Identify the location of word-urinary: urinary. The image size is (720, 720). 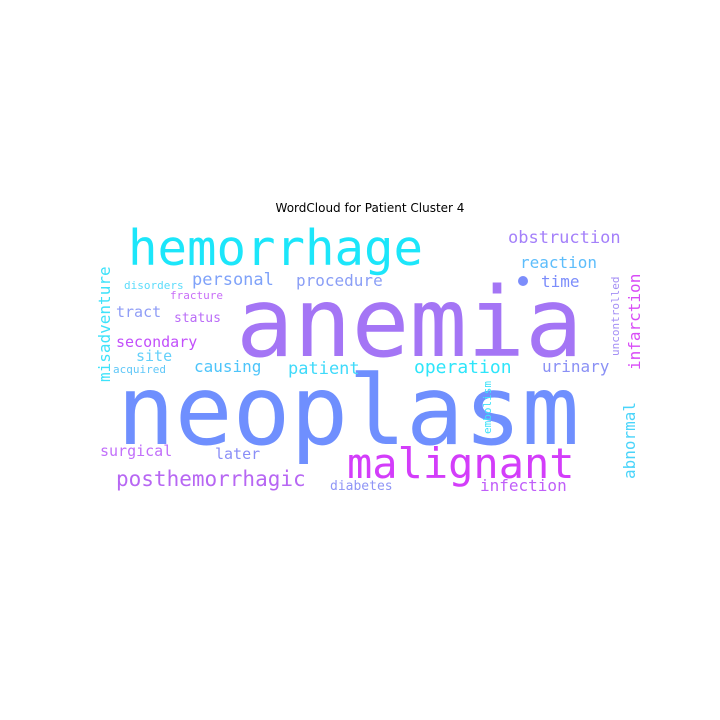
(576, 366).